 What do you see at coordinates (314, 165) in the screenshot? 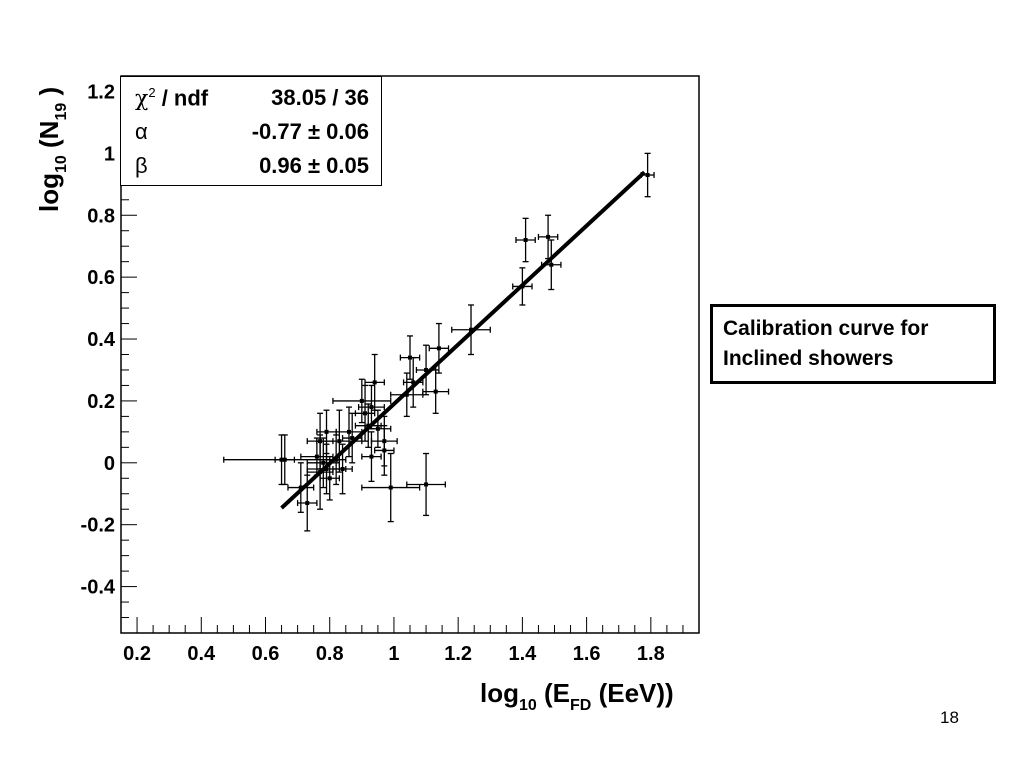
I see `fit-value-beta: 0.96 ± 0.05` at bounding box center [314, 165].